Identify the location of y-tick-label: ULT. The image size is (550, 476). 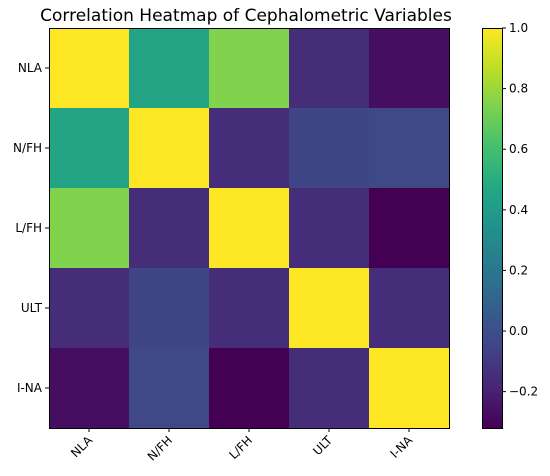
(32, 308).